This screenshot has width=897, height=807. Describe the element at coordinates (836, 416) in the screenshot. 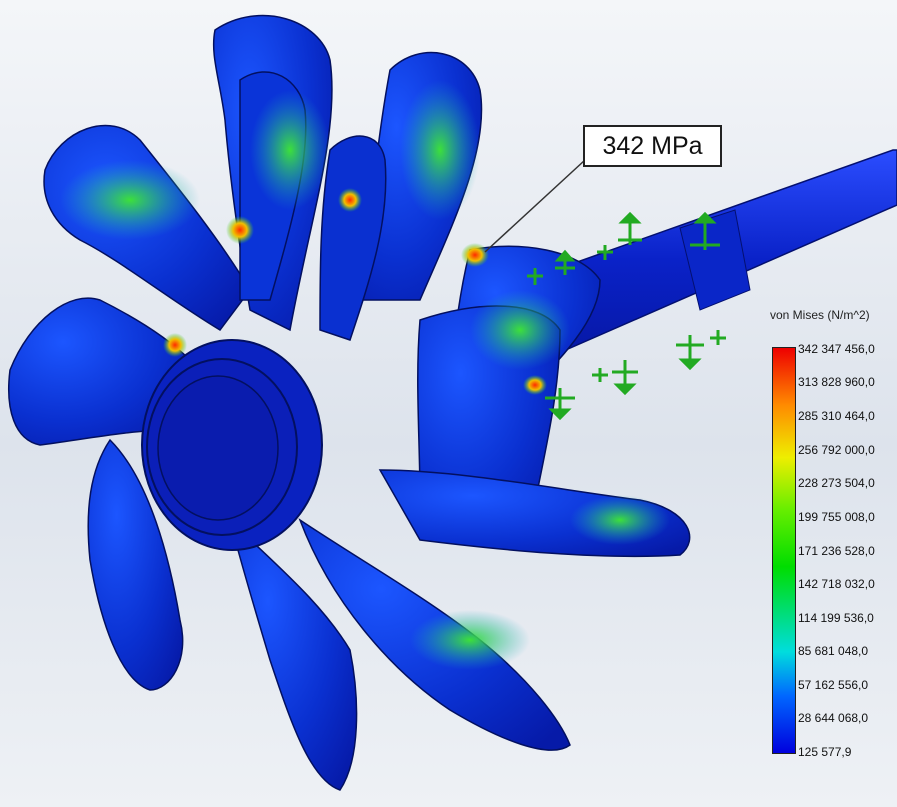

I see `tick-label: 285 310 464,0` at that location.